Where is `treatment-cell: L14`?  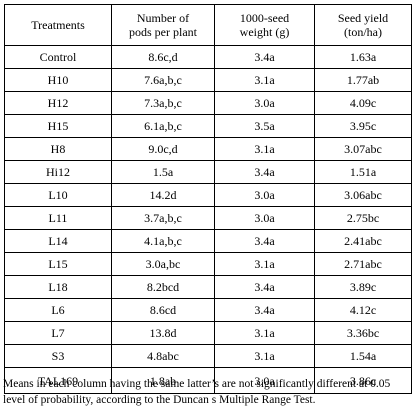 treatment-cell: L14 is located at coordinates (58, 241).